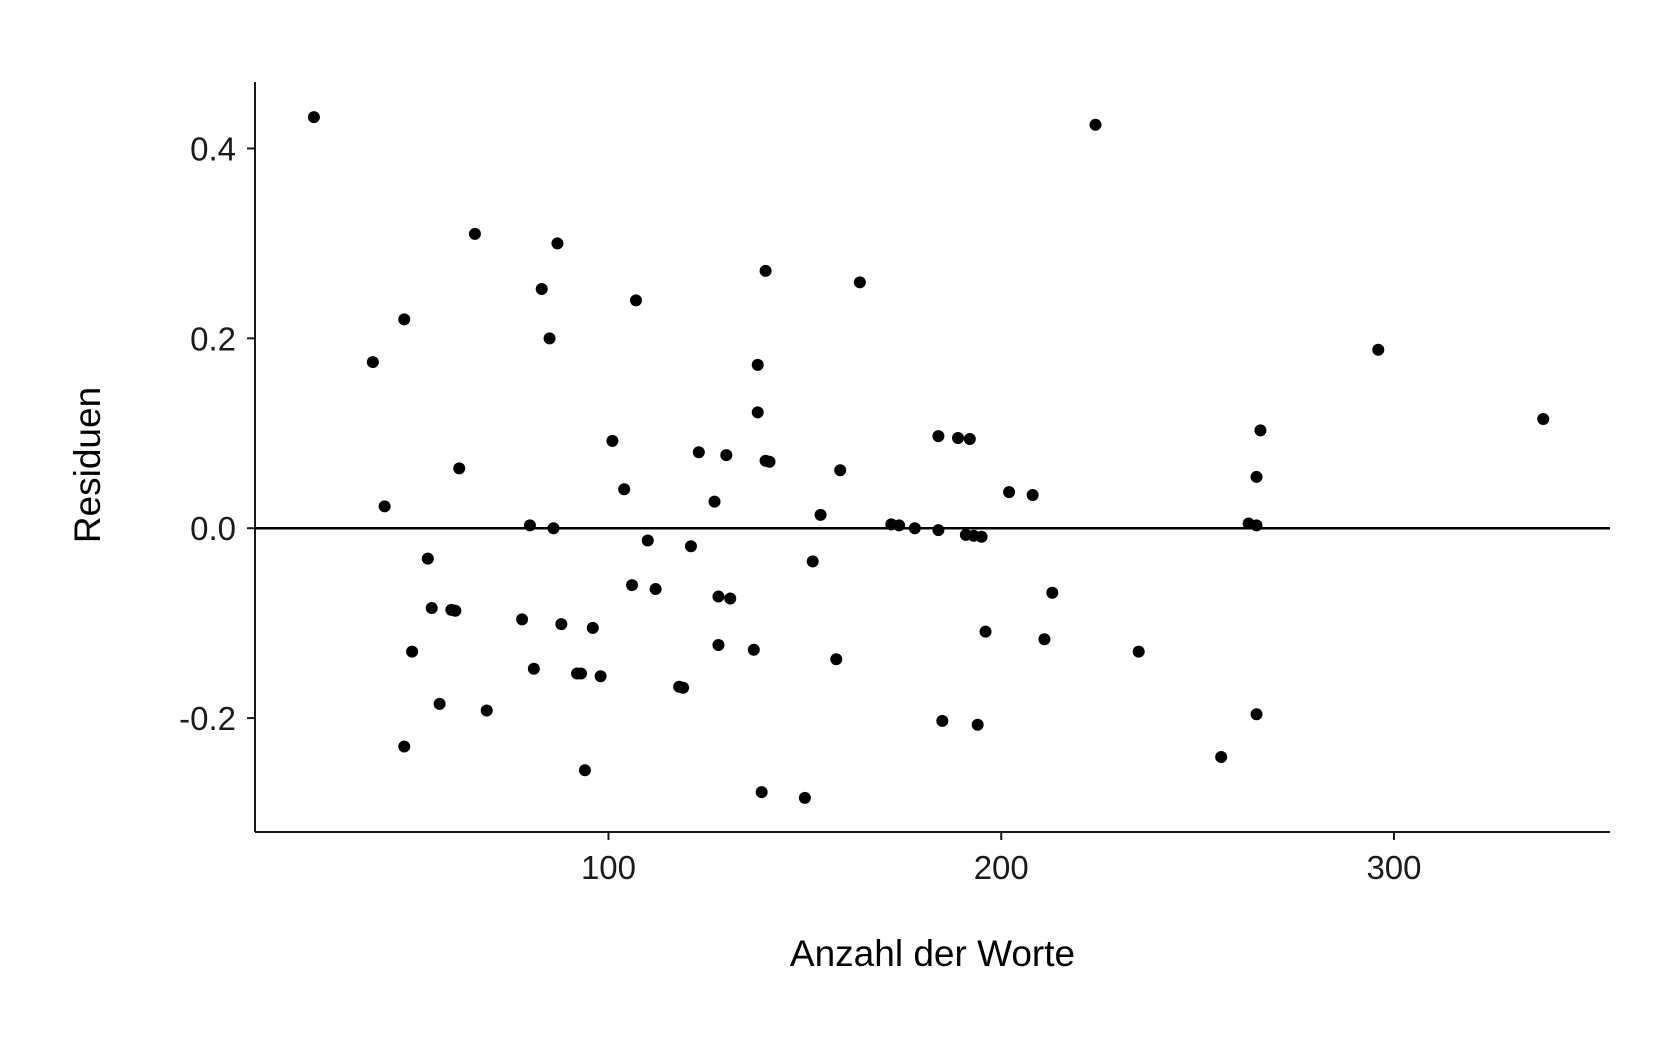 The image size is (1680, 1050). I want to click on y-tick-label: -0.2, so click(207, 718).